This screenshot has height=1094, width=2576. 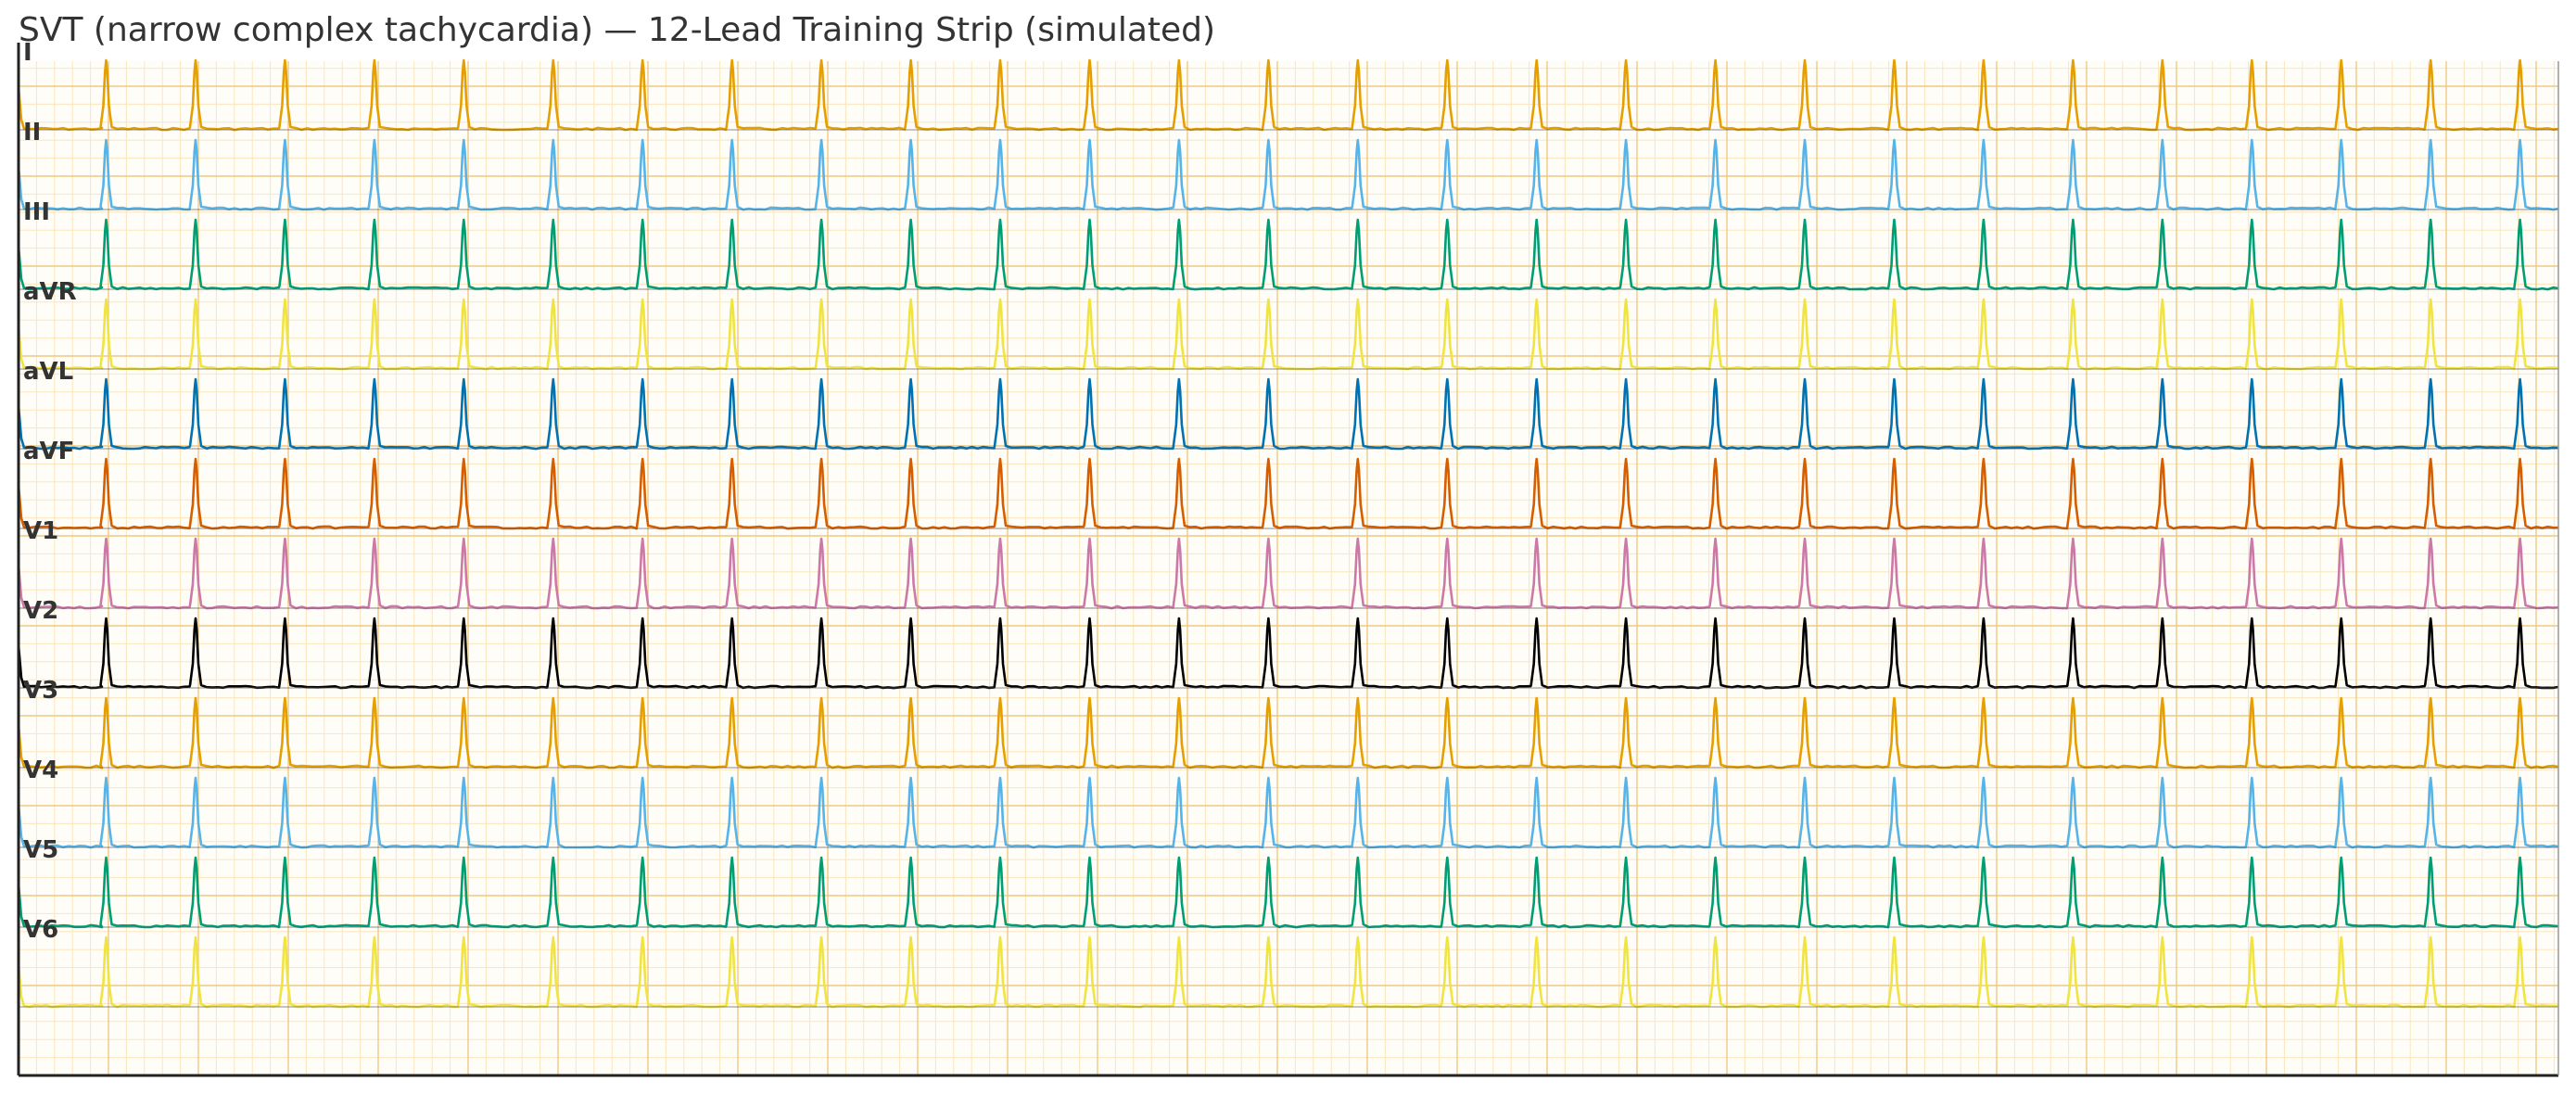 What do you see at coordinates (48, 451) in the screenshot?
I see `lead-label-avf: aVF` at bounding box center [48, 451].